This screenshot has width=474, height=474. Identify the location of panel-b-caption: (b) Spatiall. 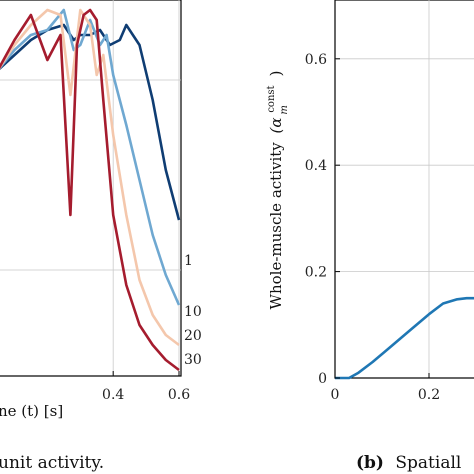
(408, 463).